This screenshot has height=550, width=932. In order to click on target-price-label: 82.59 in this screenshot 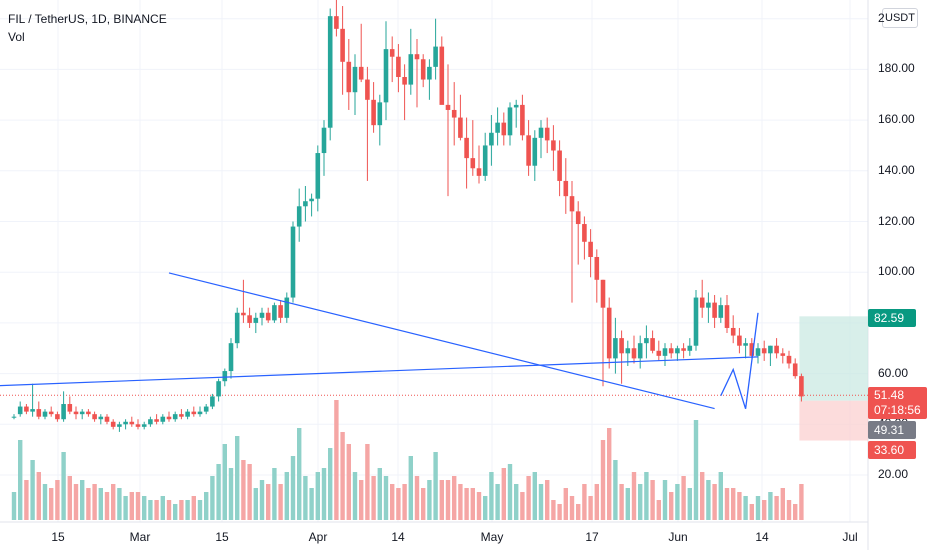, I will do `click(892, 318)`.